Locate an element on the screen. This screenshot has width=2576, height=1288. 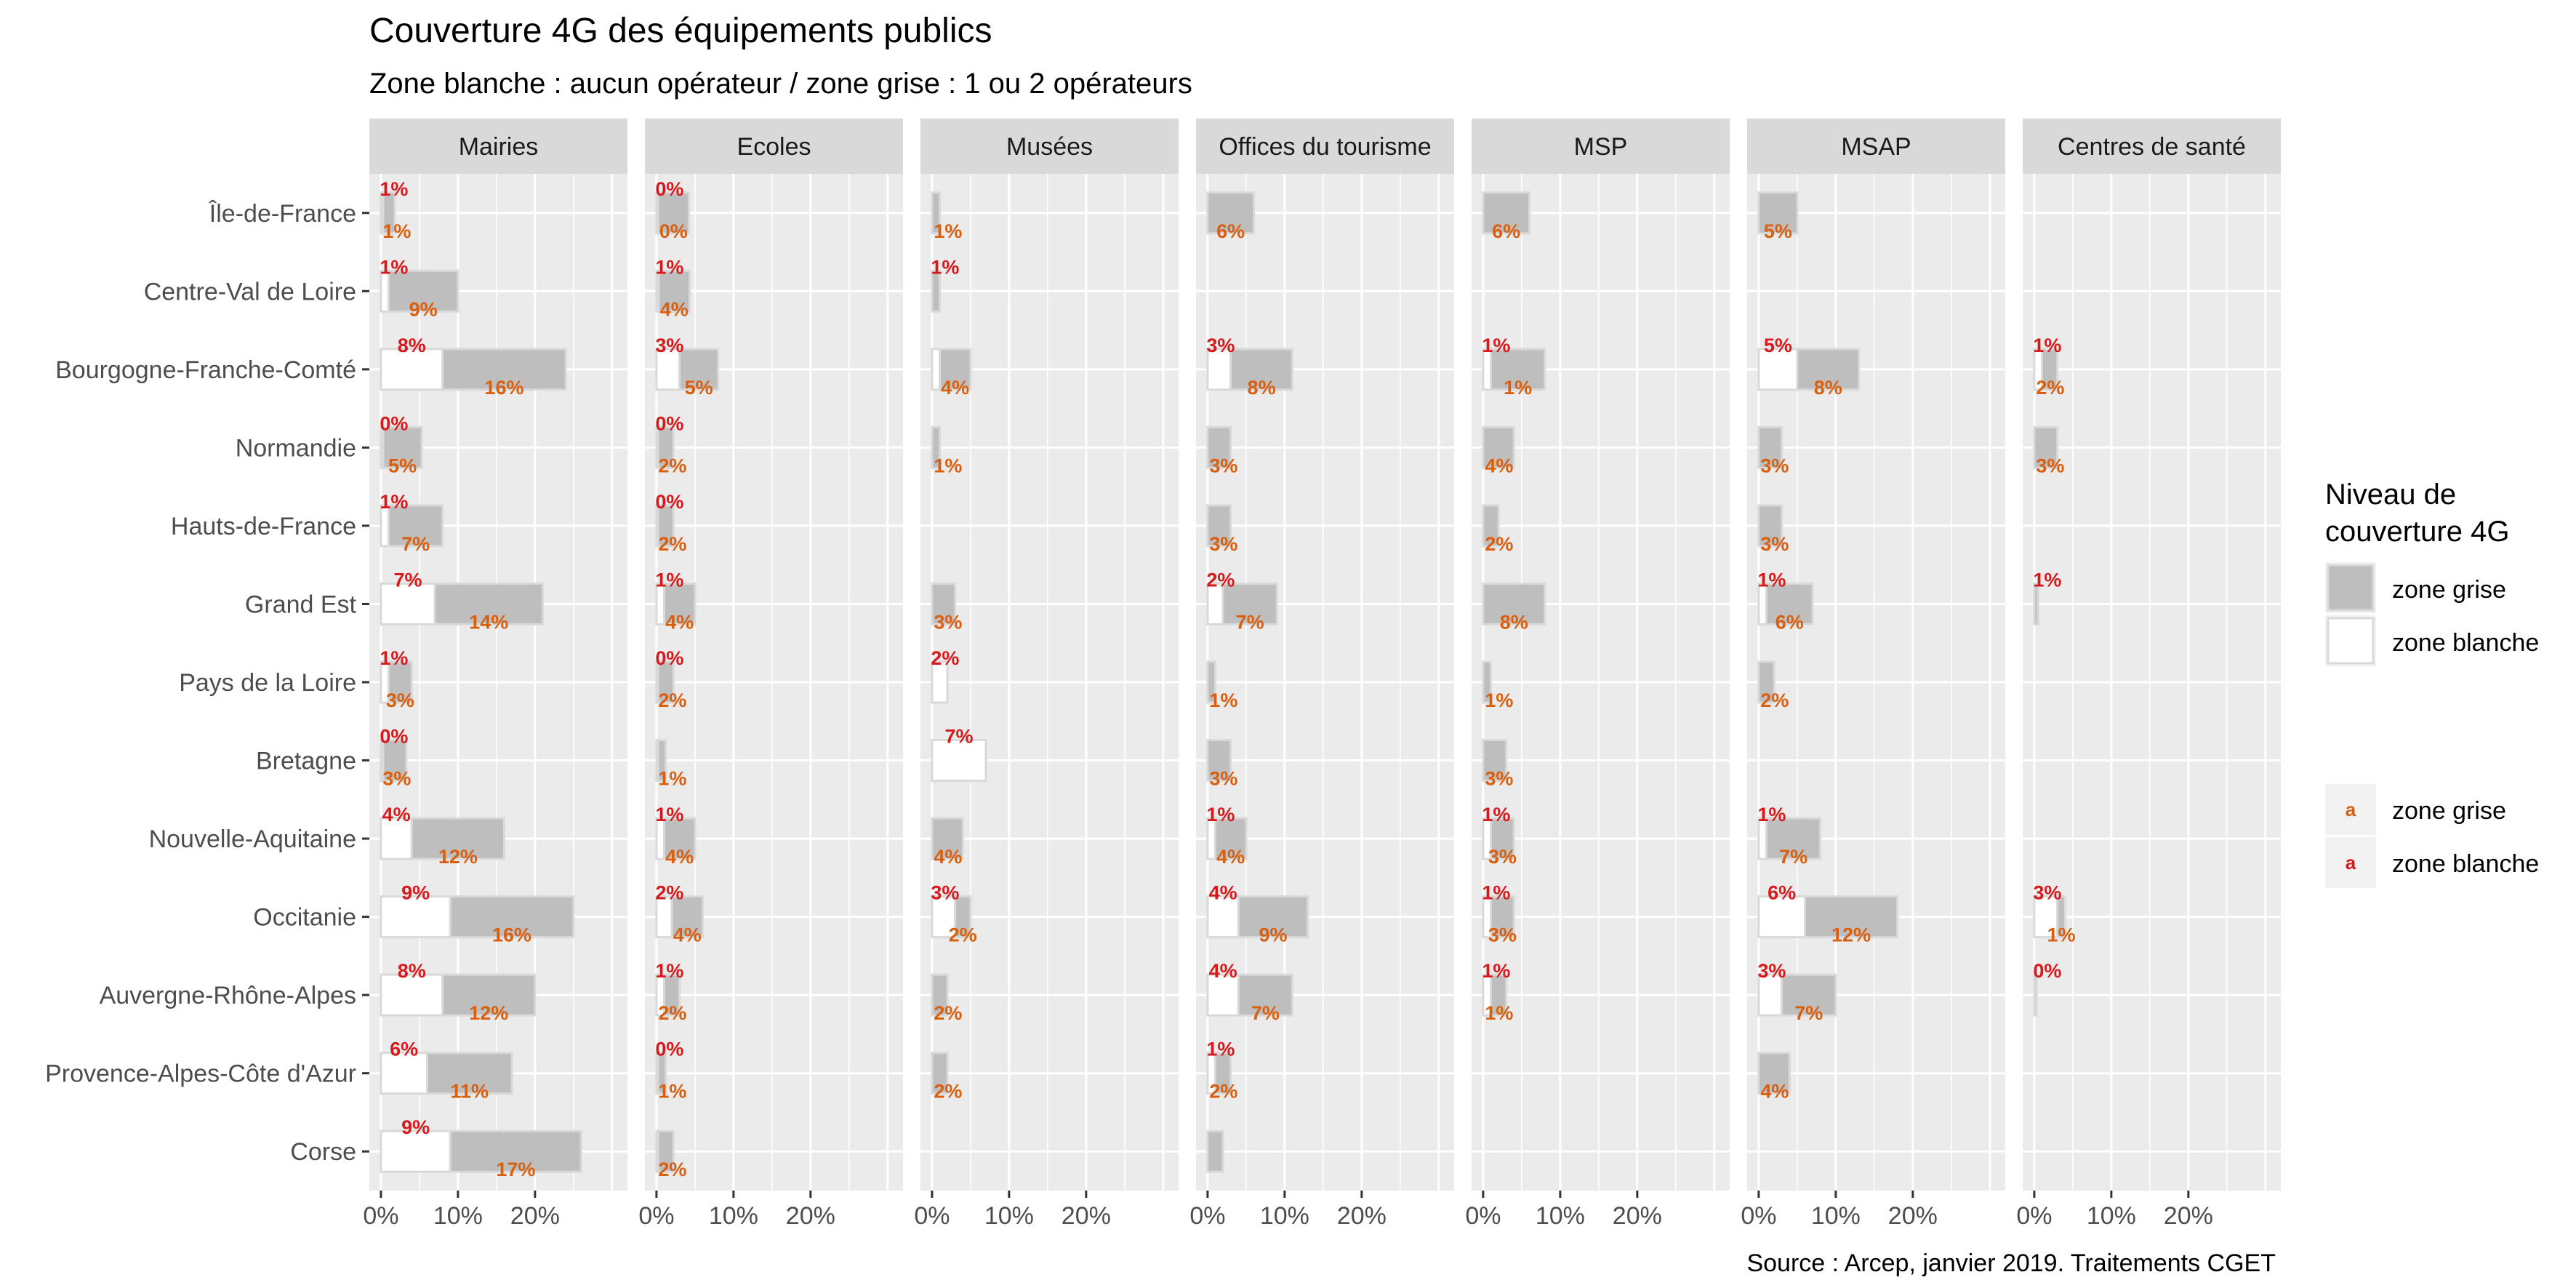
bar-zone-grise-offices-du-tourisme-provence-alpes-cote-d-azur is located at coordinates (1223, 1073).